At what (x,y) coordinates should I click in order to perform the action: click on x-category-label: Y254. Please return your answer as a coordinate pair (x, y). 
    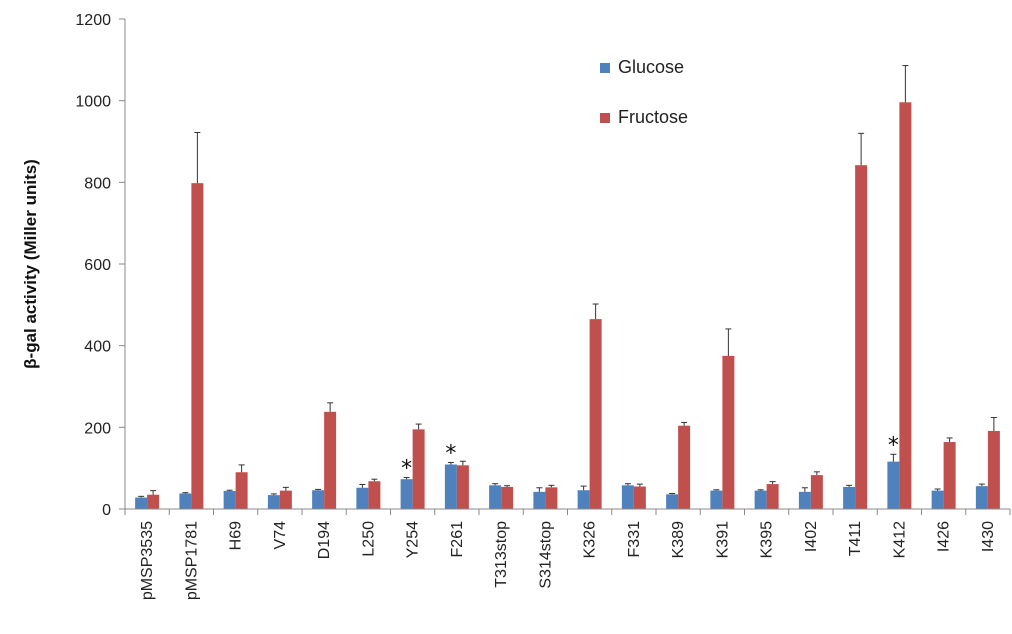
    Looking at the image, I should click on (413, 539).